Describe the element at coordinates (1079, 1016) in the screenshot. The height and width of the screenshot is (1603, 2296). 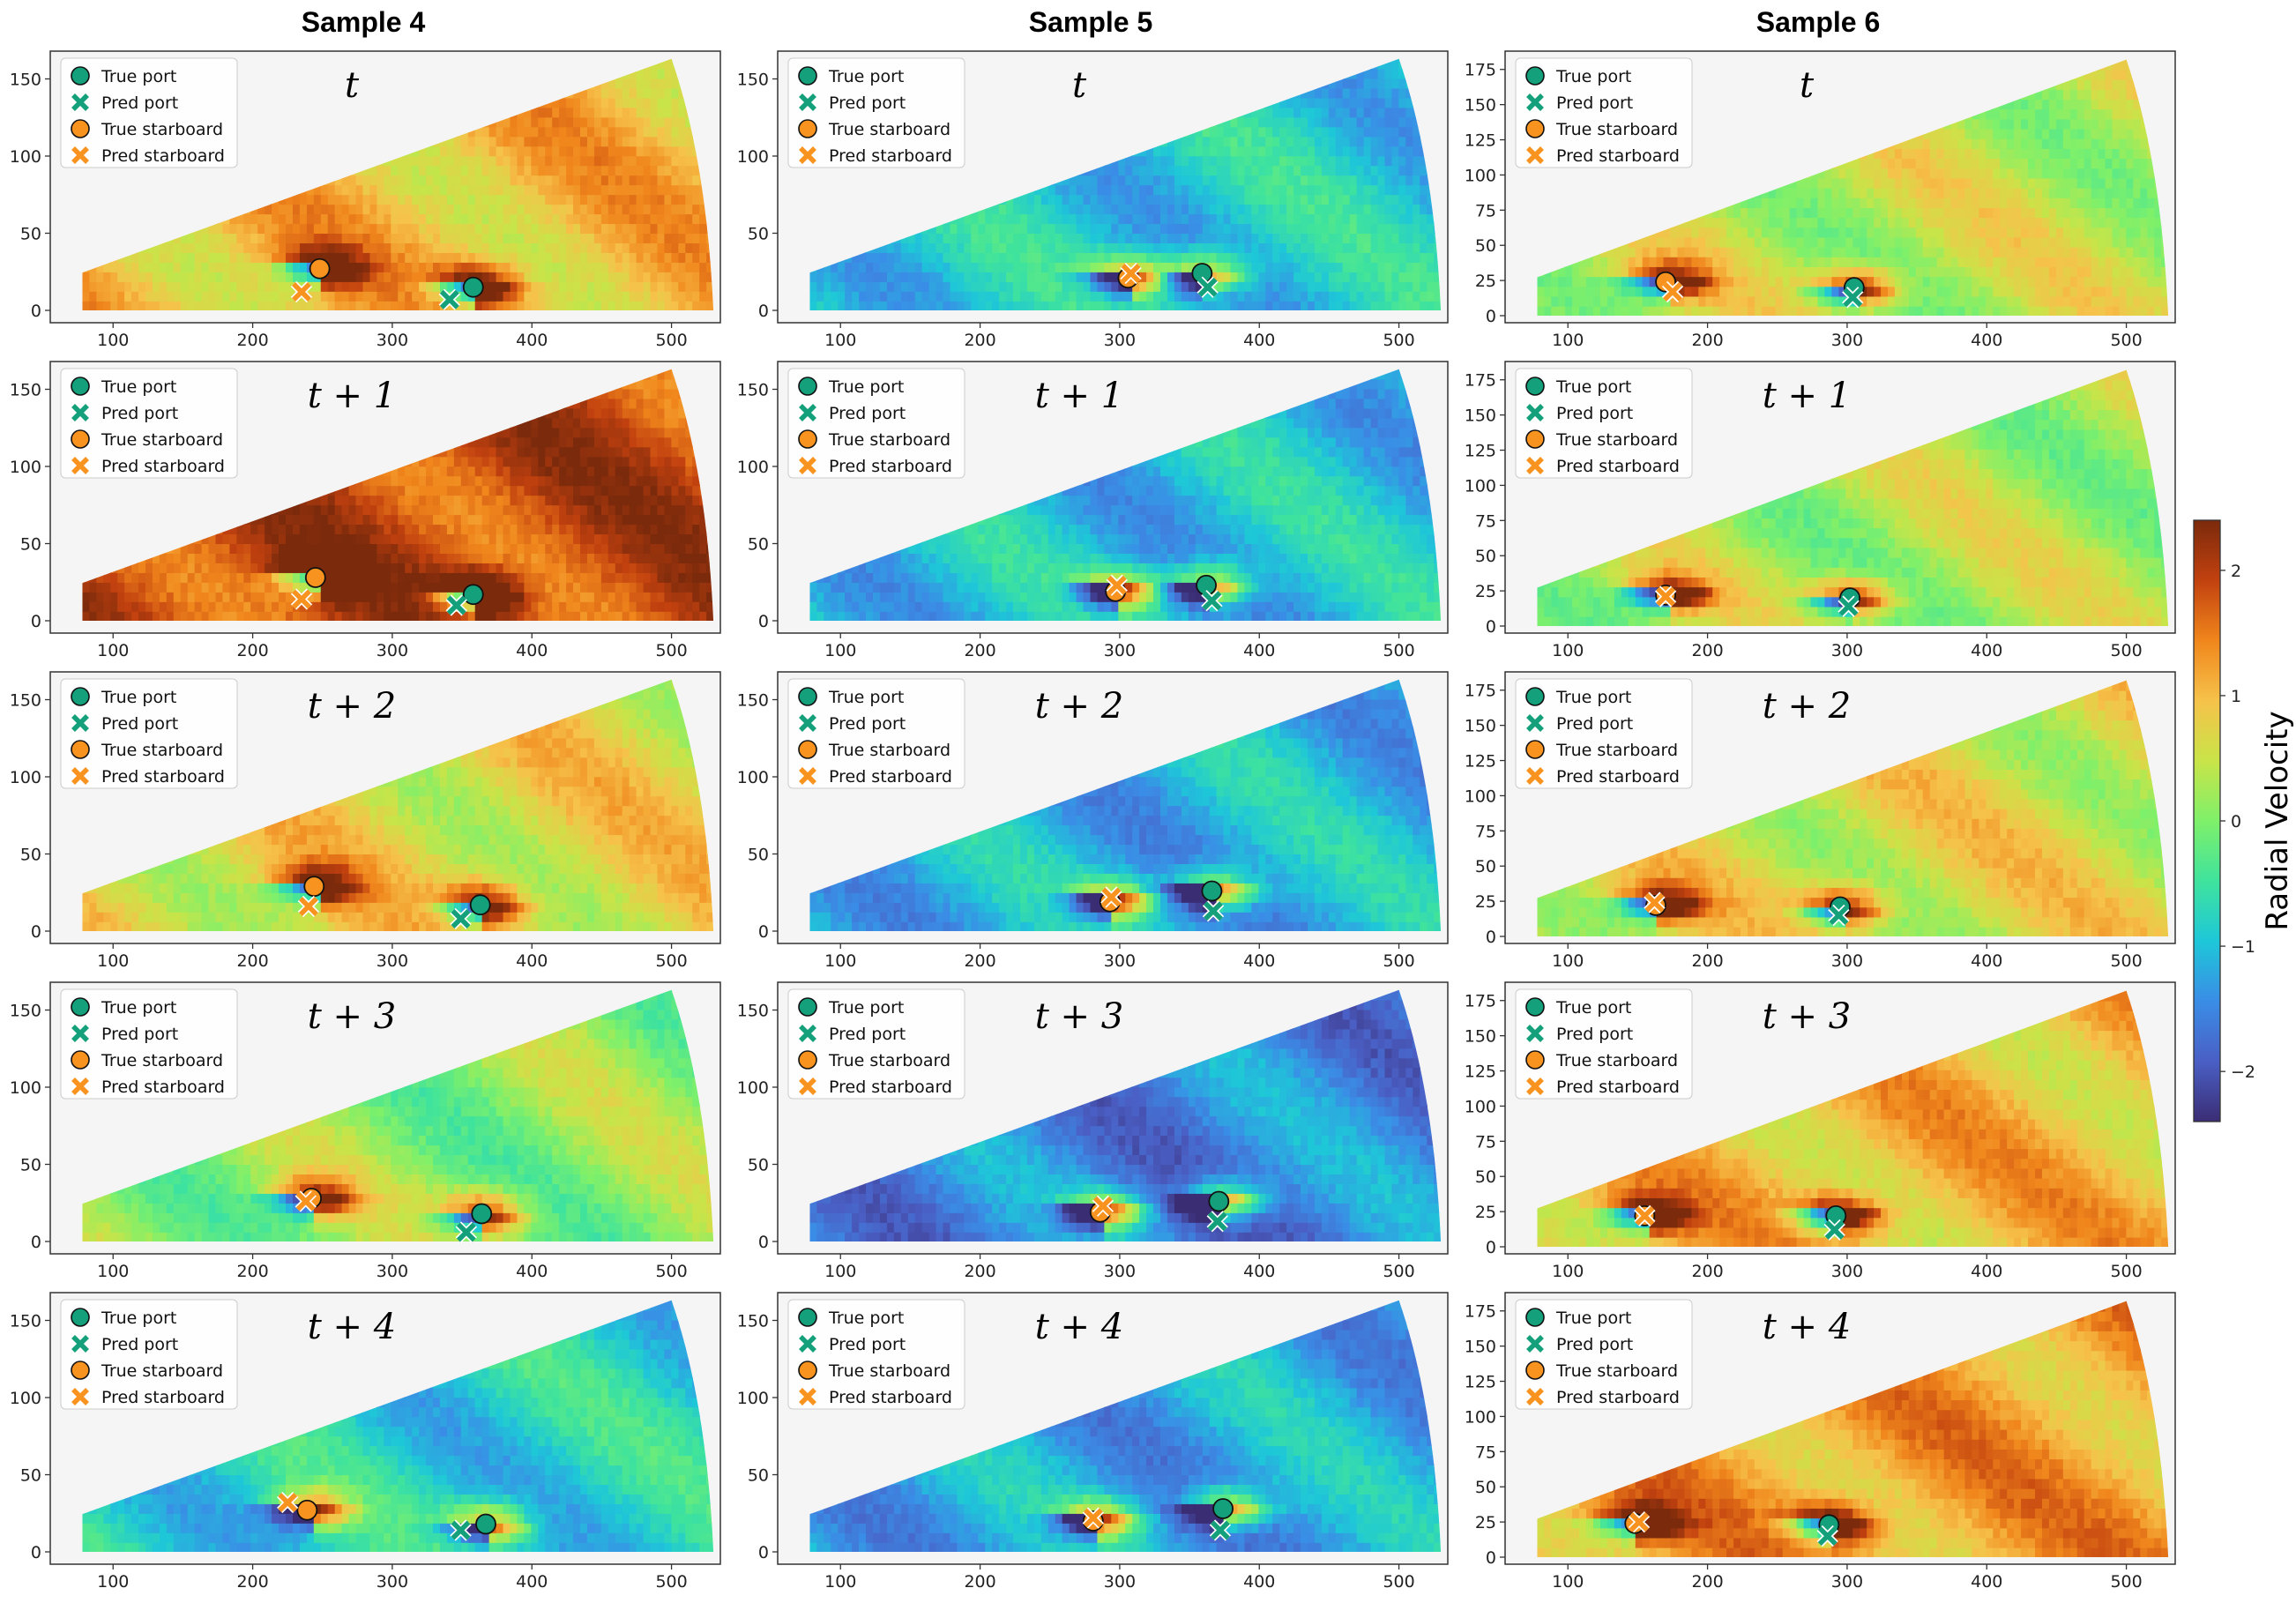
I see `time-label: t + 3` at that location.